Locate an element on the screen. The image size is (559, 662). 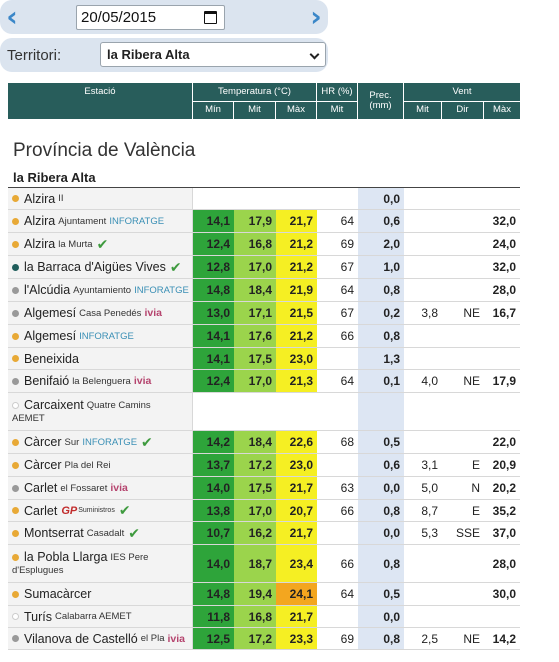
temp-mit-cell is located at coordinates (255, 412).